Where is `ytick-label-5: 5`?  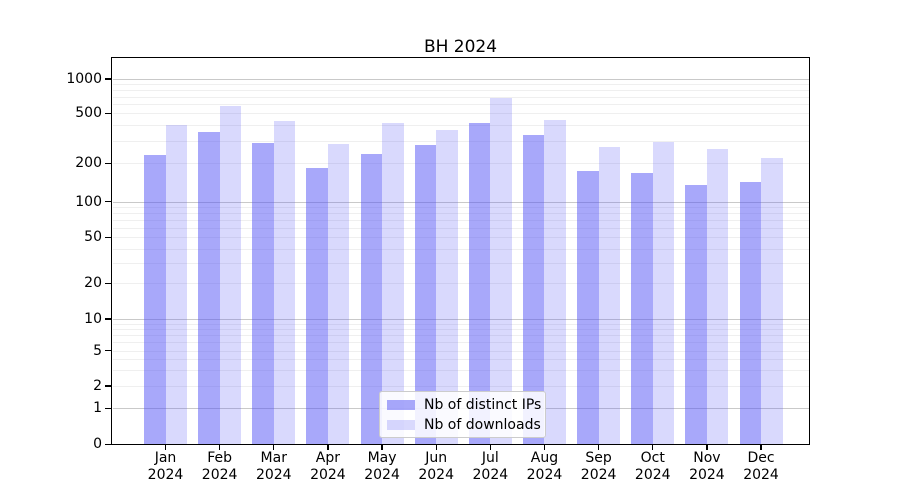 ytick-label-5: 5 is located at coordinates (97, 350).